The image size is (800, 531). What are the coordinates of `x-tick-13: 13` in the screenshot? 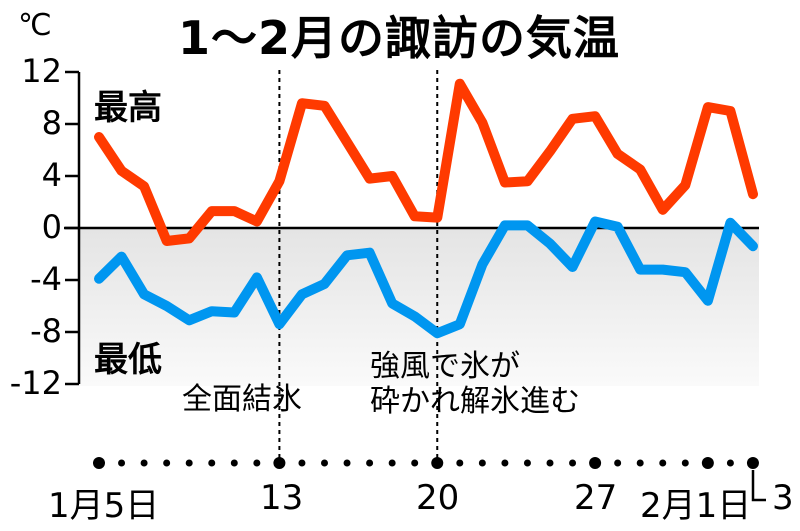 It's located at (282, 498).